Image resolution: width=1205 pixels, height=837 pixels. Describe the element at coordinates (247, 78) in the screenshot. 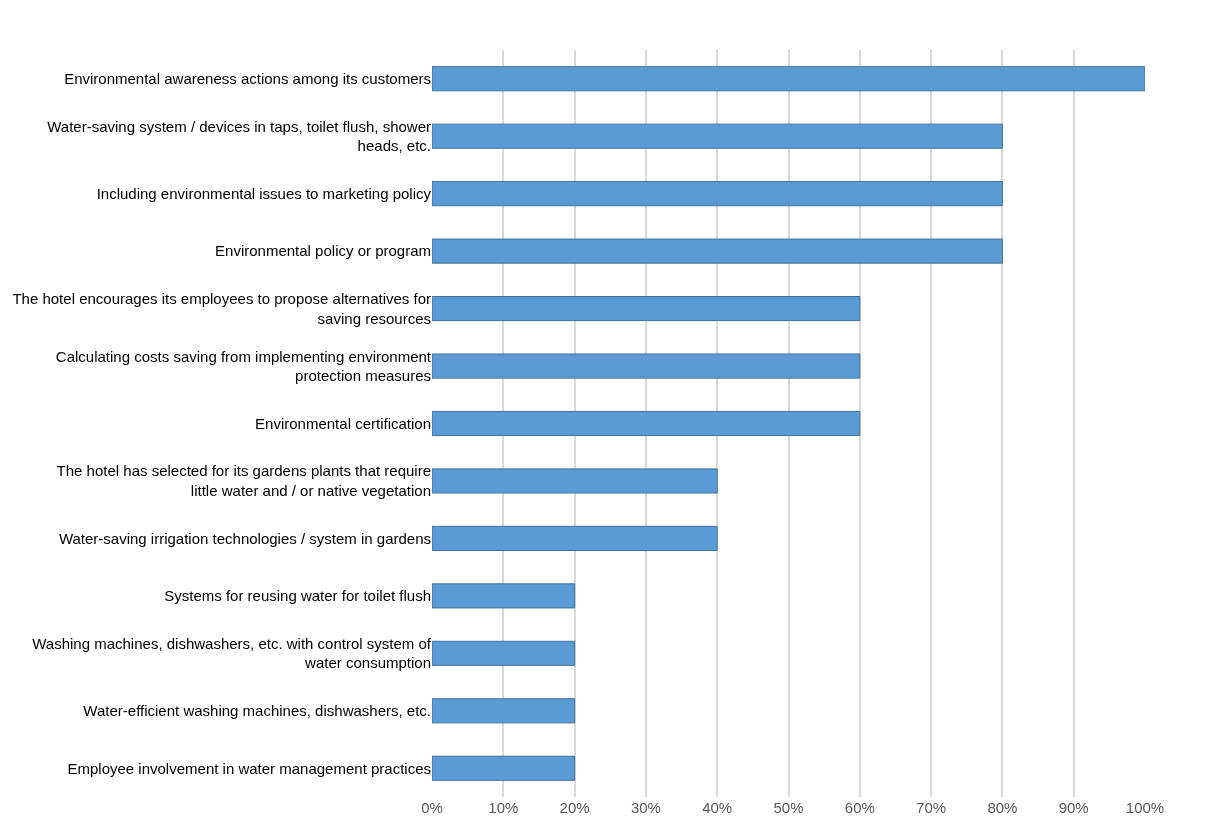

I see `y-tick-label: Environmental awareness actions among its customers` at that location.